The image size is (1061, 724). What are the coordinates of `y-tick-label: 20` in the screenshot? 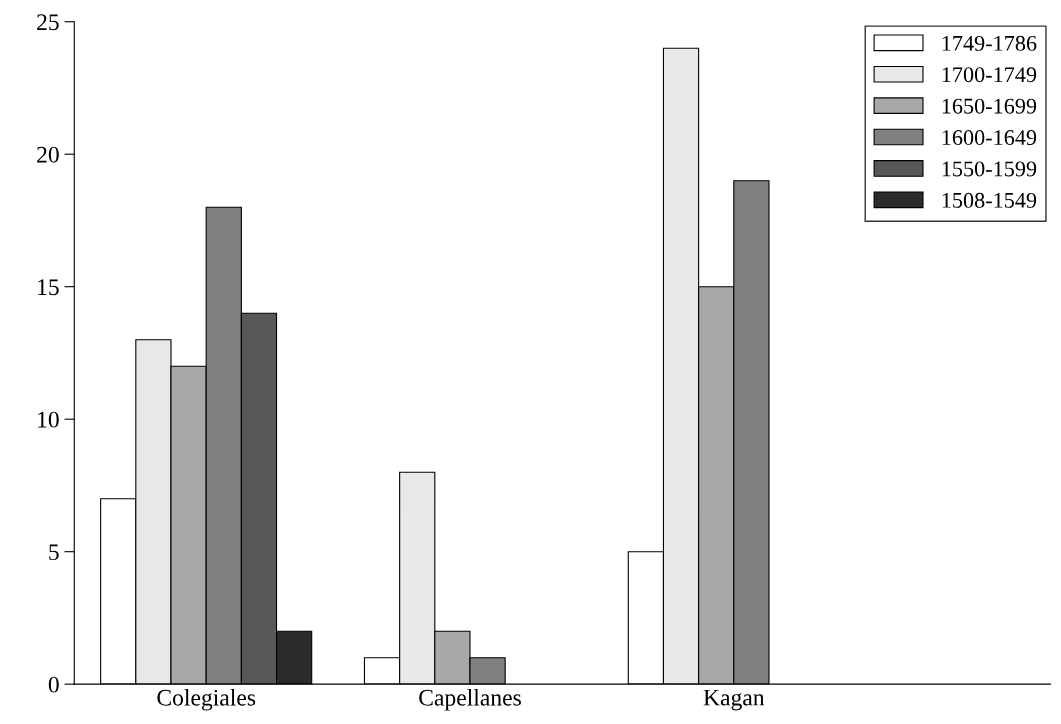 It's located at (48, 154).